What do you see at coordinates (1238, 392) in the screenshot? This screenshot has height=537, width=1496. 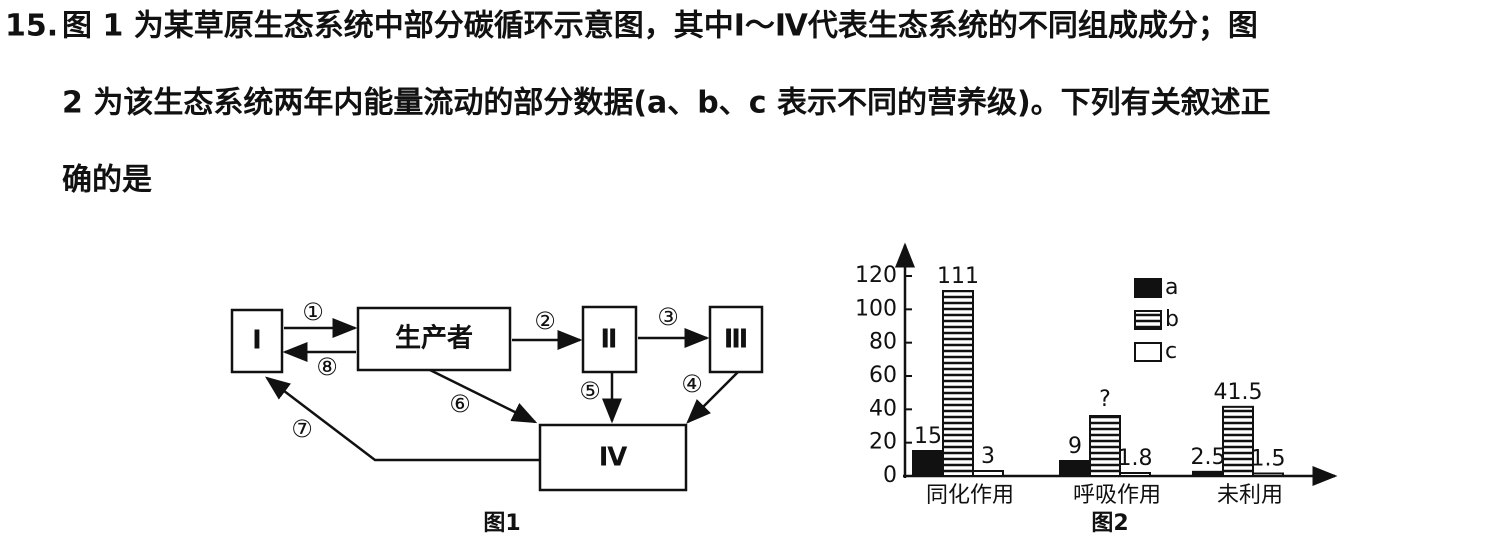 I see `value-label: 41.5` at bounding box center [1238, 392].